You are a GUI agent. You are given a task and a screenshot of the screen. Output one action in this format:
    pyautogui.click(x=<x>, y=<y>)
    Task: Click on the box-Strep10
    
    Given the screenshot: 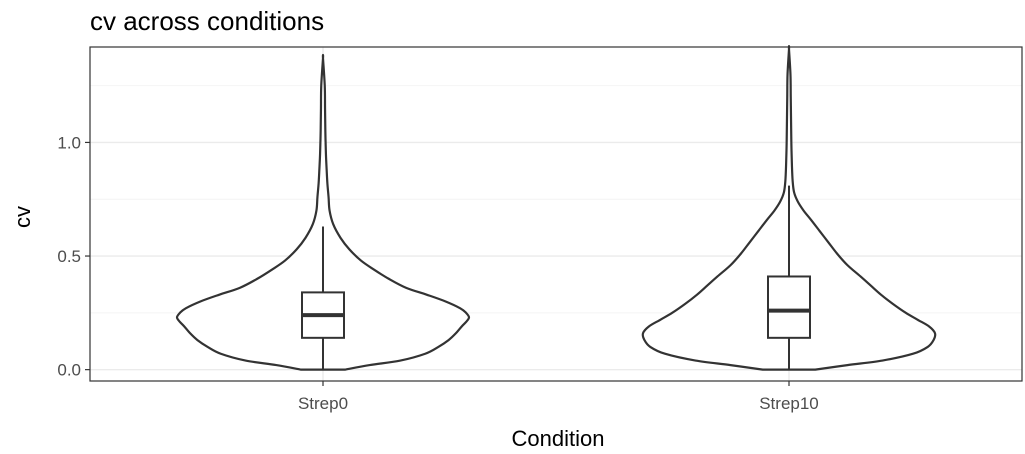 What is the action you would take?
    pyautogui.click(x=789, y=307)
    